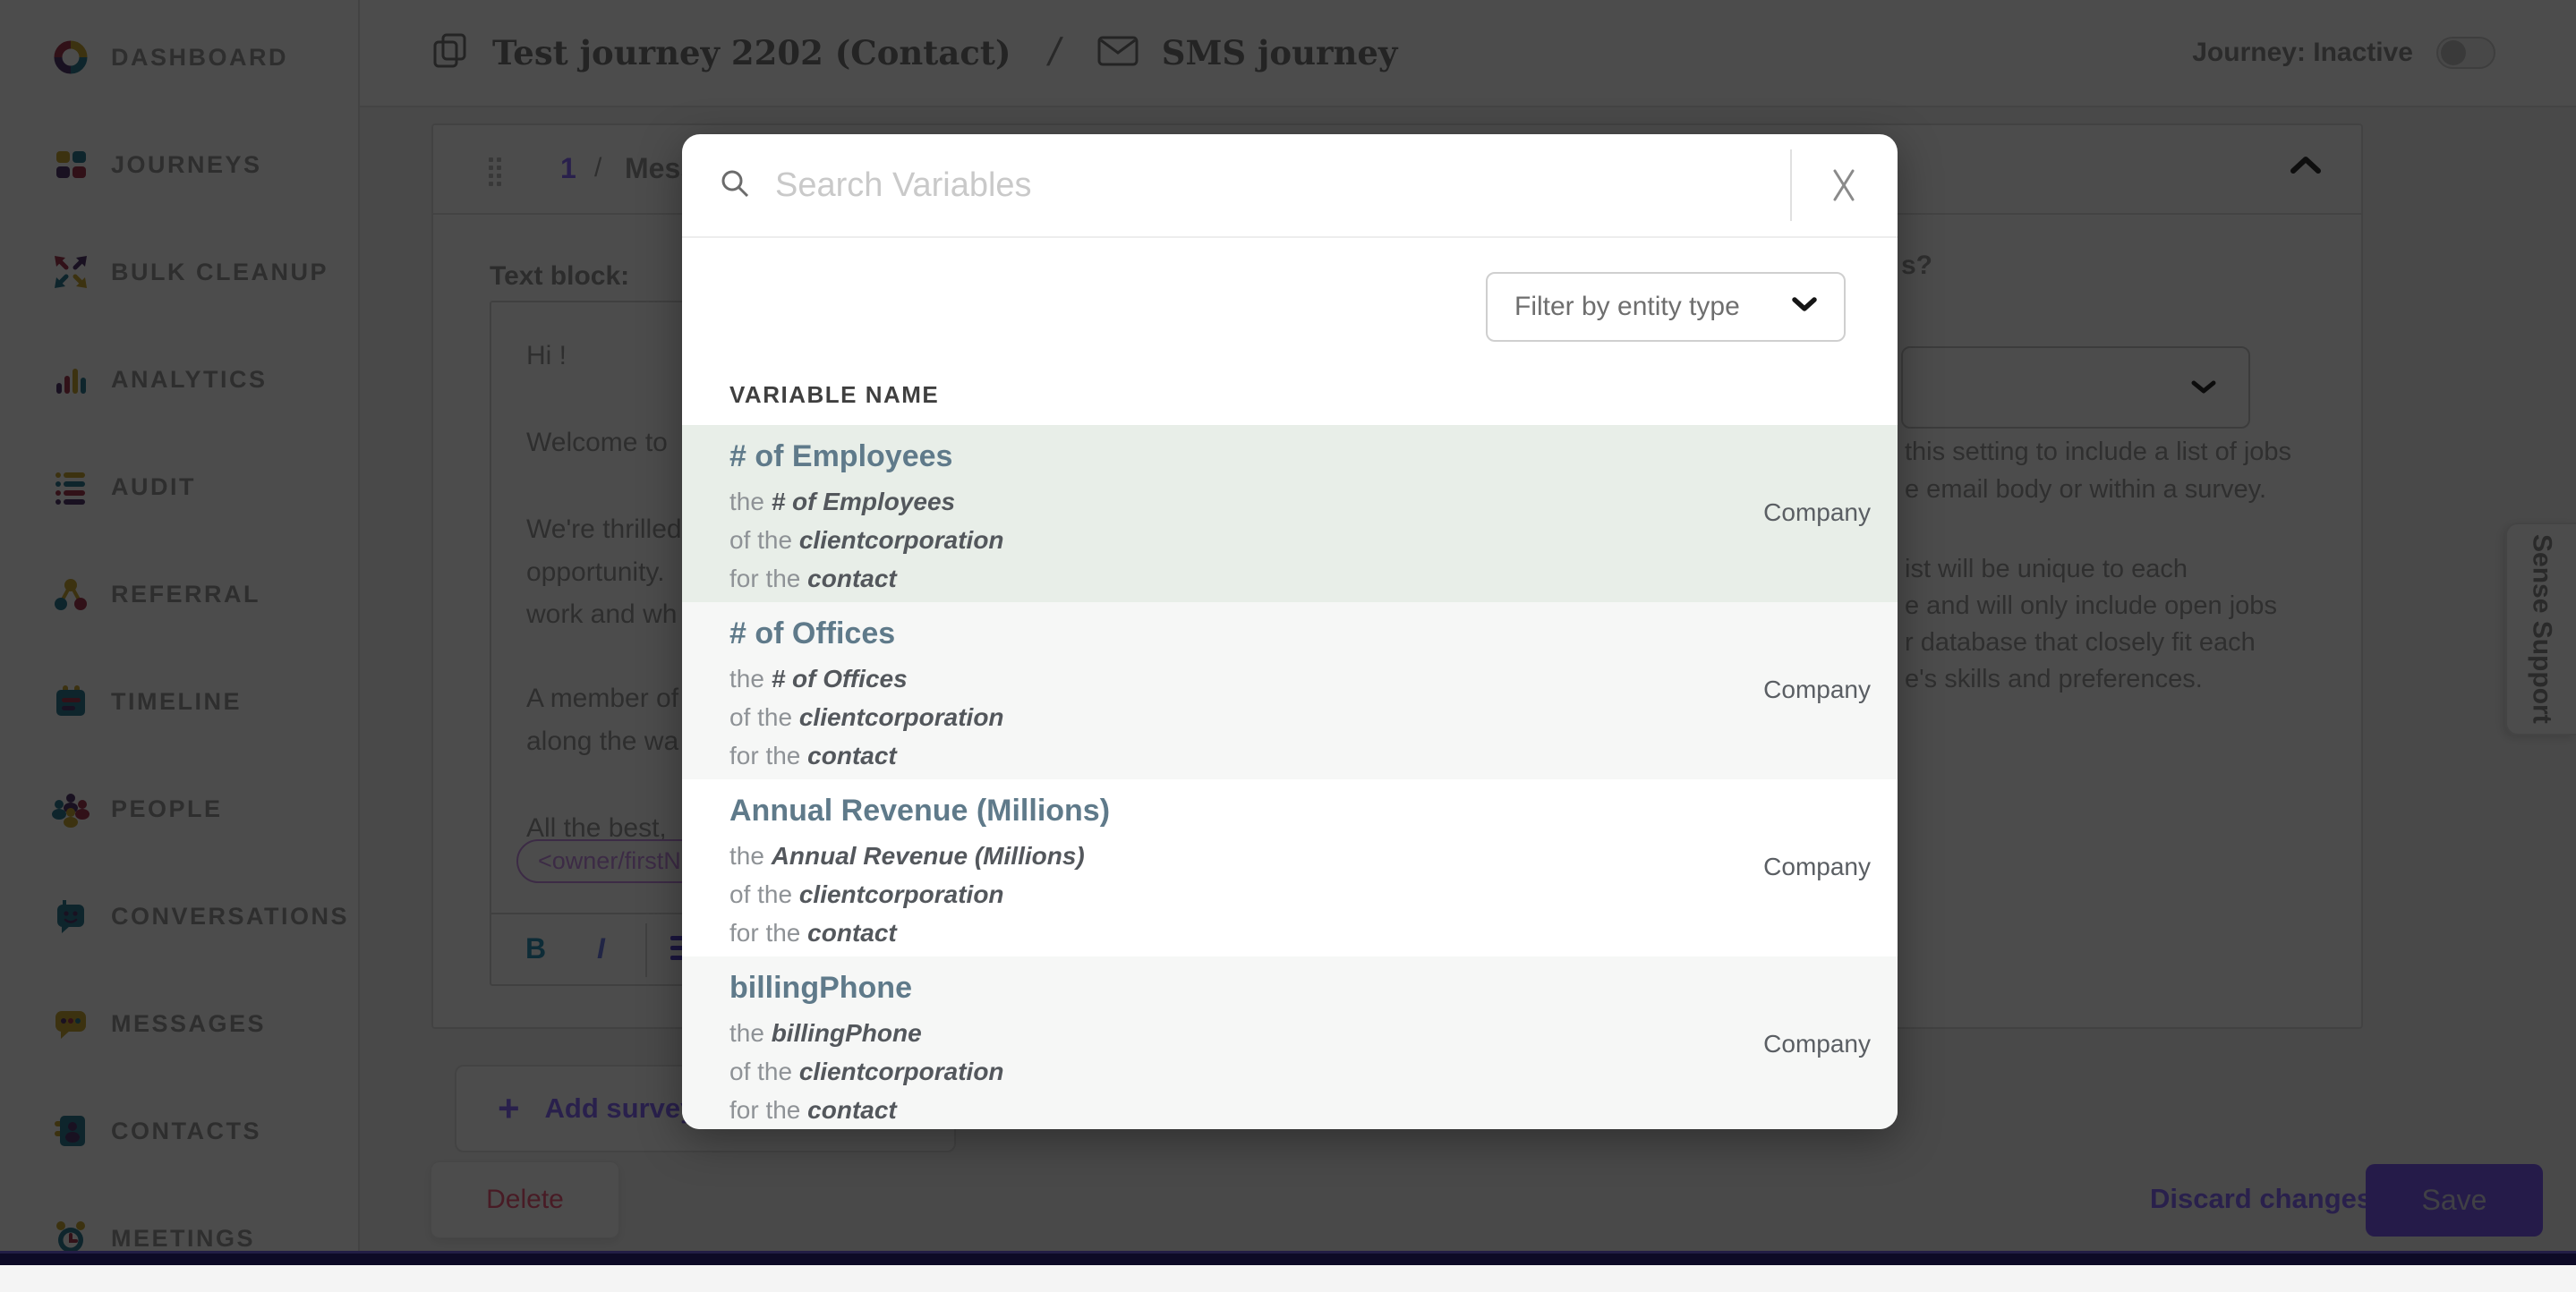 The height and width of the screenshot is (1292, 2576). I want to click on variable-name-column-header: VARIABLE NAME, so click(1313, 395).